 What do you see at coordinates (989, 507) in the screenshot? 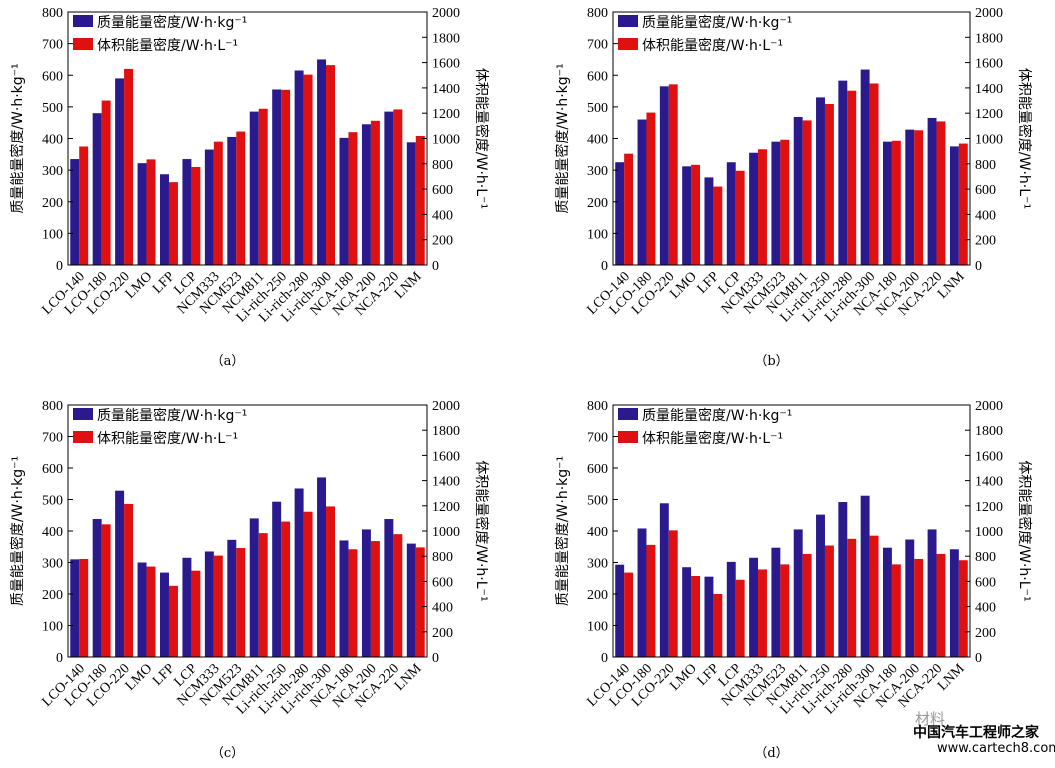
I see `ytick-right-label: 1200` at bounding box center [989, 507].